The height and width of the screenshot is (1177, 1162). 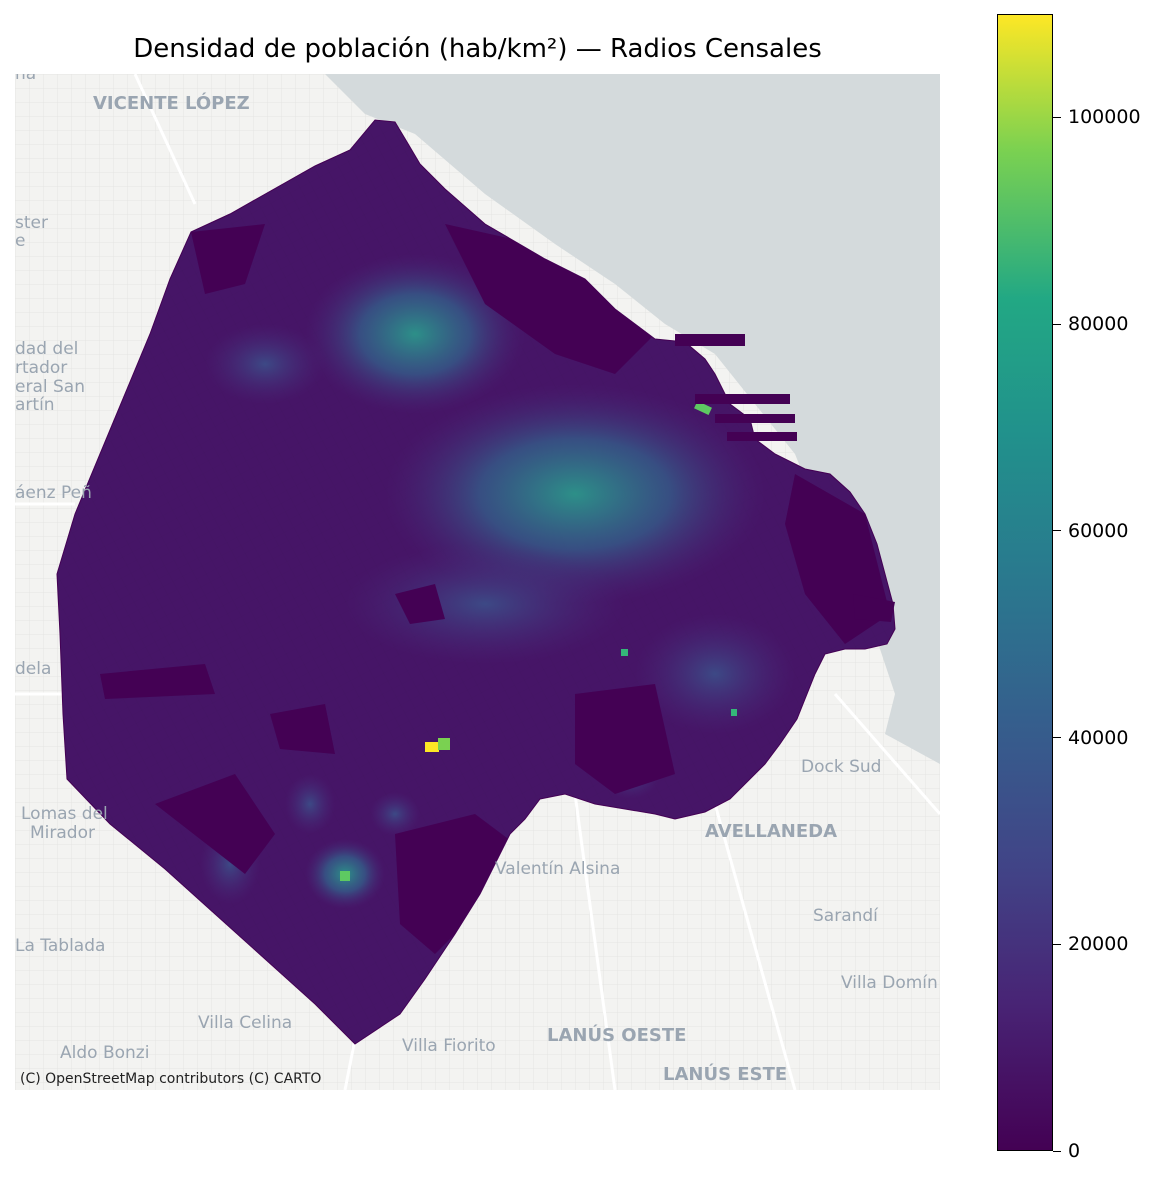 I want to click on colorbar-gradient, so click(x=1025, y=582).